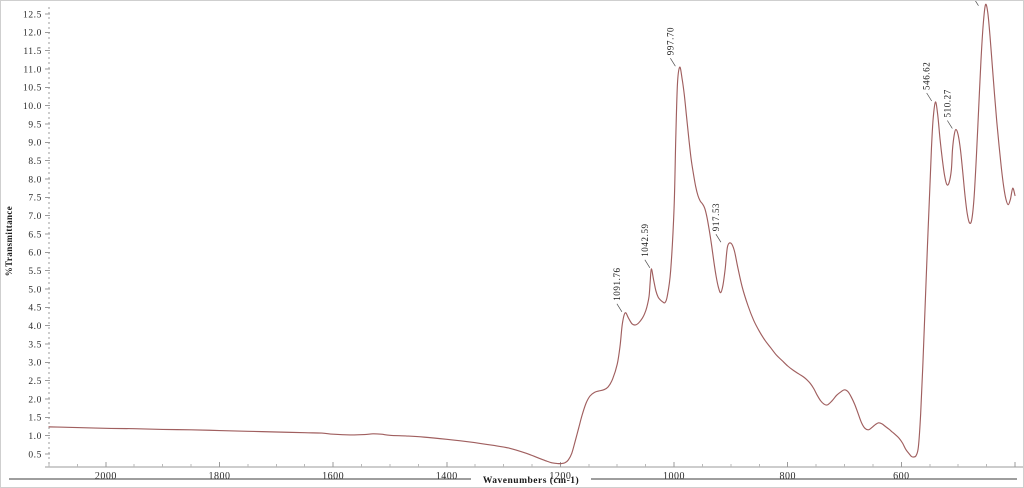 This screenshot has width=1024, height=488. I want to click on x-axis-title: Wavenumbers (cm-1), so click(531, 480).